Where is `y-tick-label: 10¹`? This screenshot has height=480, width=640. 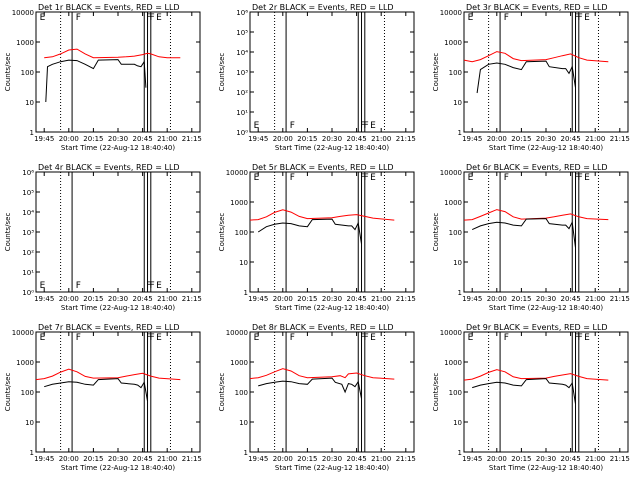 y-tick-label: 10¹ is located at coordinates (242, 113).